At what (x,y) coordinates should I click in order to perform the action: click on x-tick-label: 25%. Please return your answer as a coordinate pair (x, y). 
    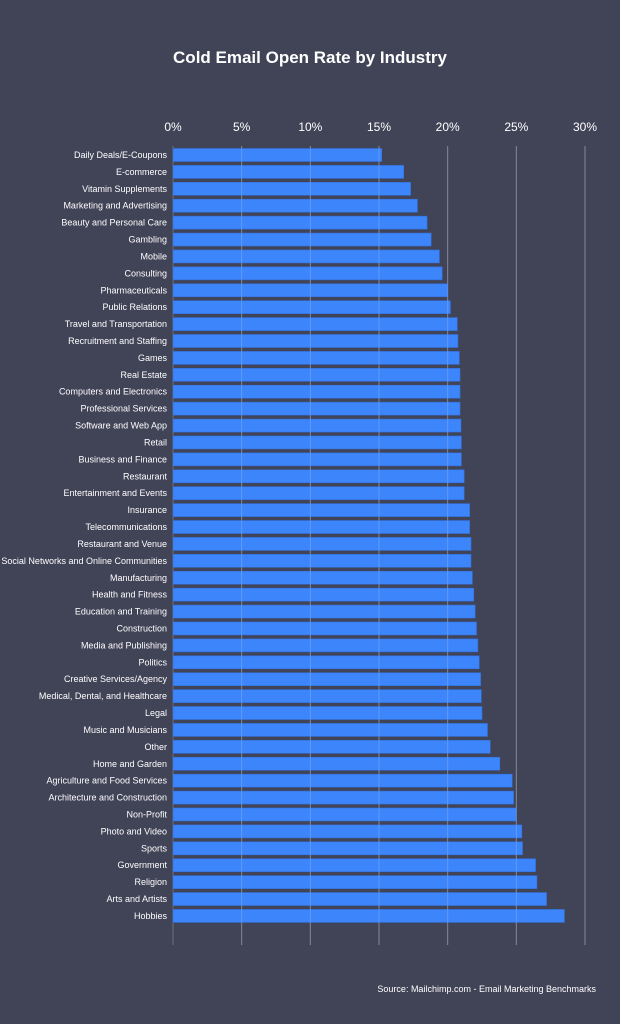
    Looking at the image, I should click on (516, 127).